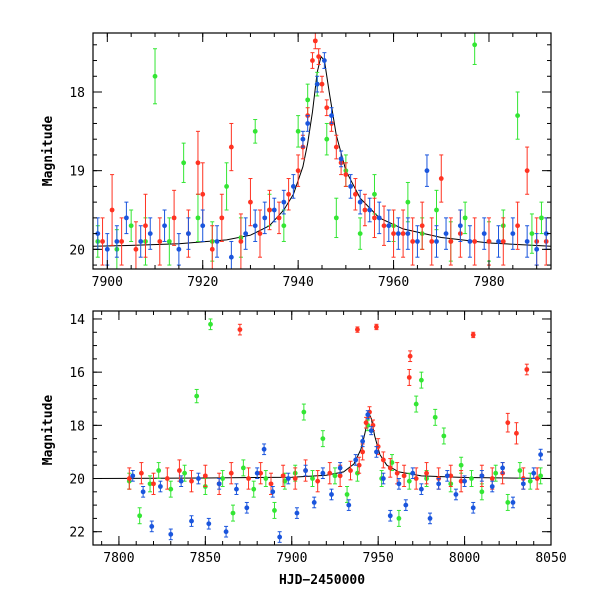 The image size is (600, 600). I want to click on y-tick-label: 20, so click(77, 480).